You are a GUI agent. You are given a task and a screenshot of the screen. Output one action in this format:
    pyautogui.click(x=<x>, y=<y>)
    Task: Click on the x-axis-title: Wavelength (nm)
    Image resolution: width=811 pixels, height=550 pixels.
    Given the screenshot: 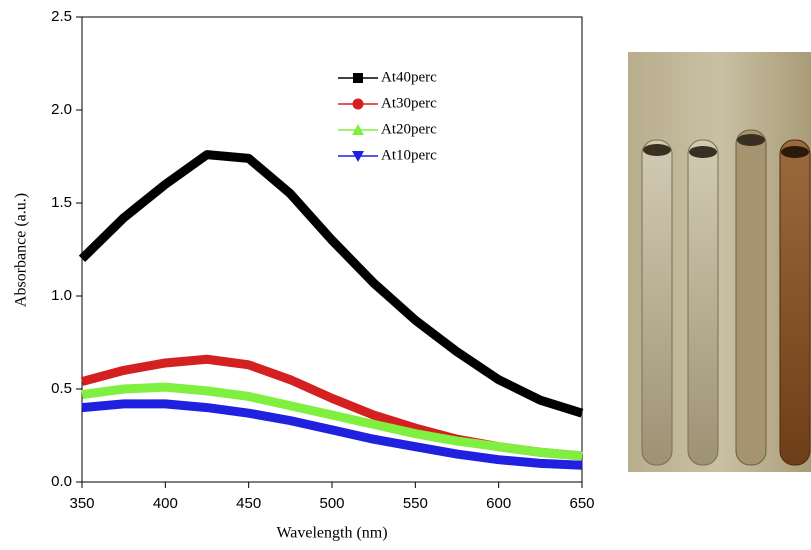 What is the action you would take?
    pyautogui.click(x=331, y=533)
    